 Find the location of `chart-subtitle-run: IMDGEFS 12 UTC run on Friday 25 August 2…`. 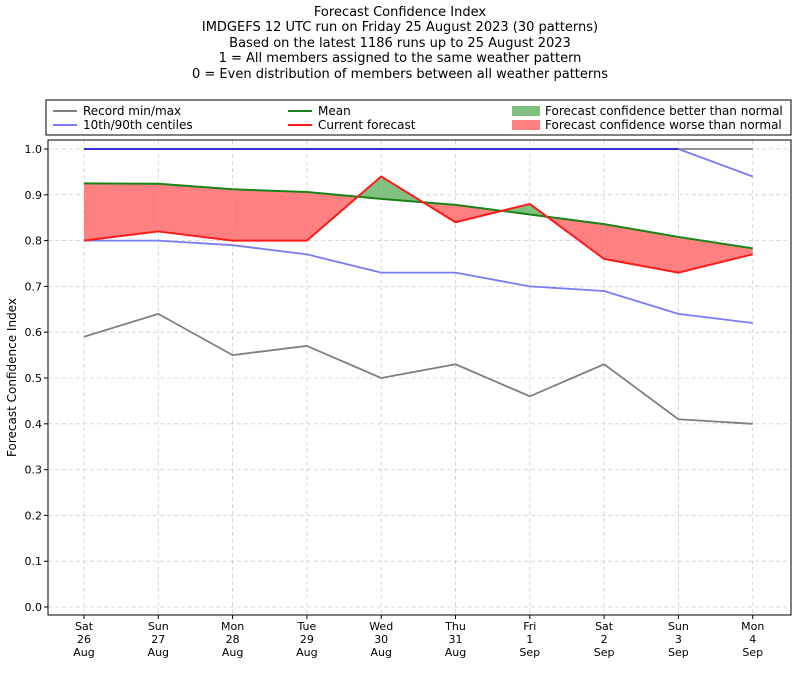

chart-subtitle-run: IMDGEFS 12 UTC run on Friday 25 August 2… is located at coordinates (400, 28).